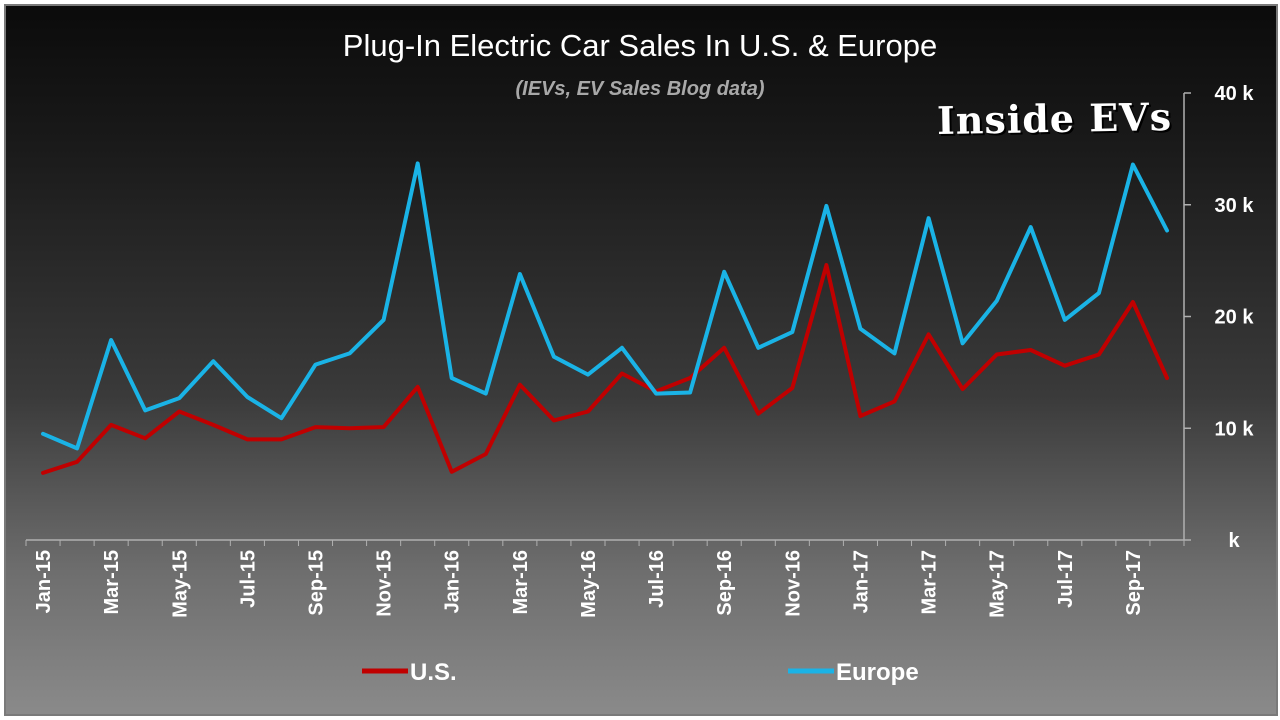 This screenshot has height=720, width=1280. What do you see at coordinates (1235, 94) in the screenshot?
I see `y-tick-label: 40 k` at bounding box center [1235, 94].